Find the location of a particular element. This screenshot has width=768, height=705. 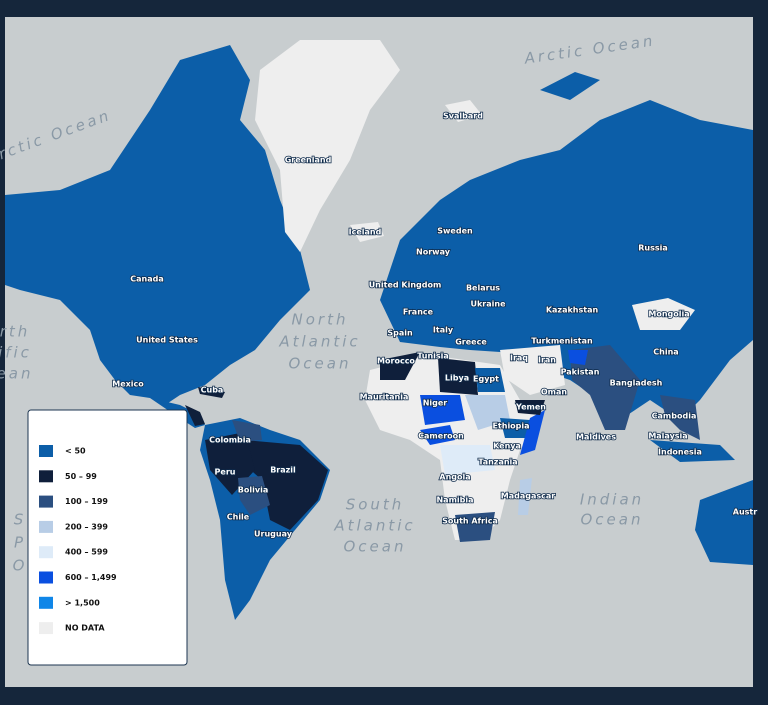

country-label: Russia is located at coordinates (653, 248).